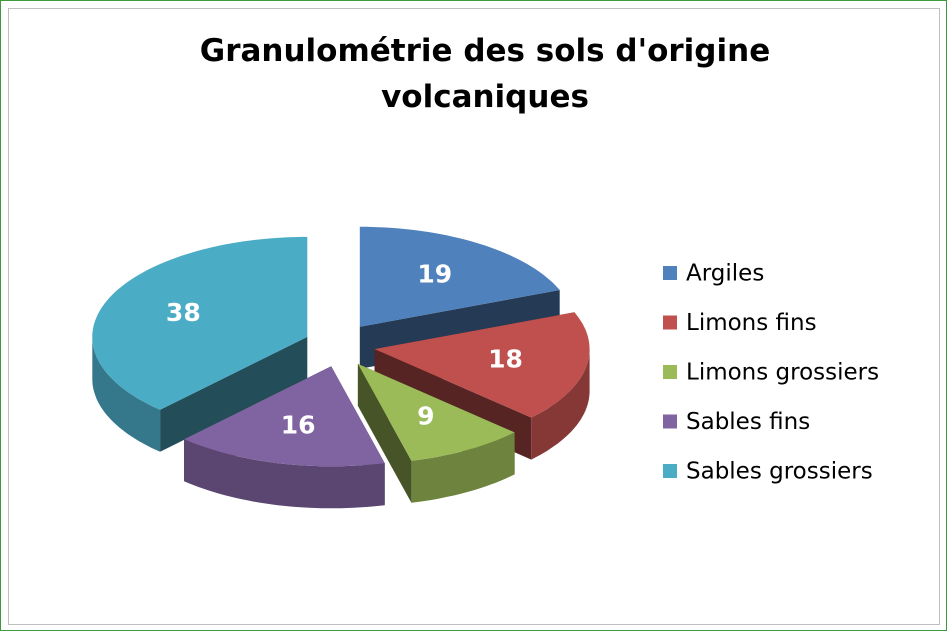 The image size is (947, 631). I want to click on slice: 38, so click(200, 344).